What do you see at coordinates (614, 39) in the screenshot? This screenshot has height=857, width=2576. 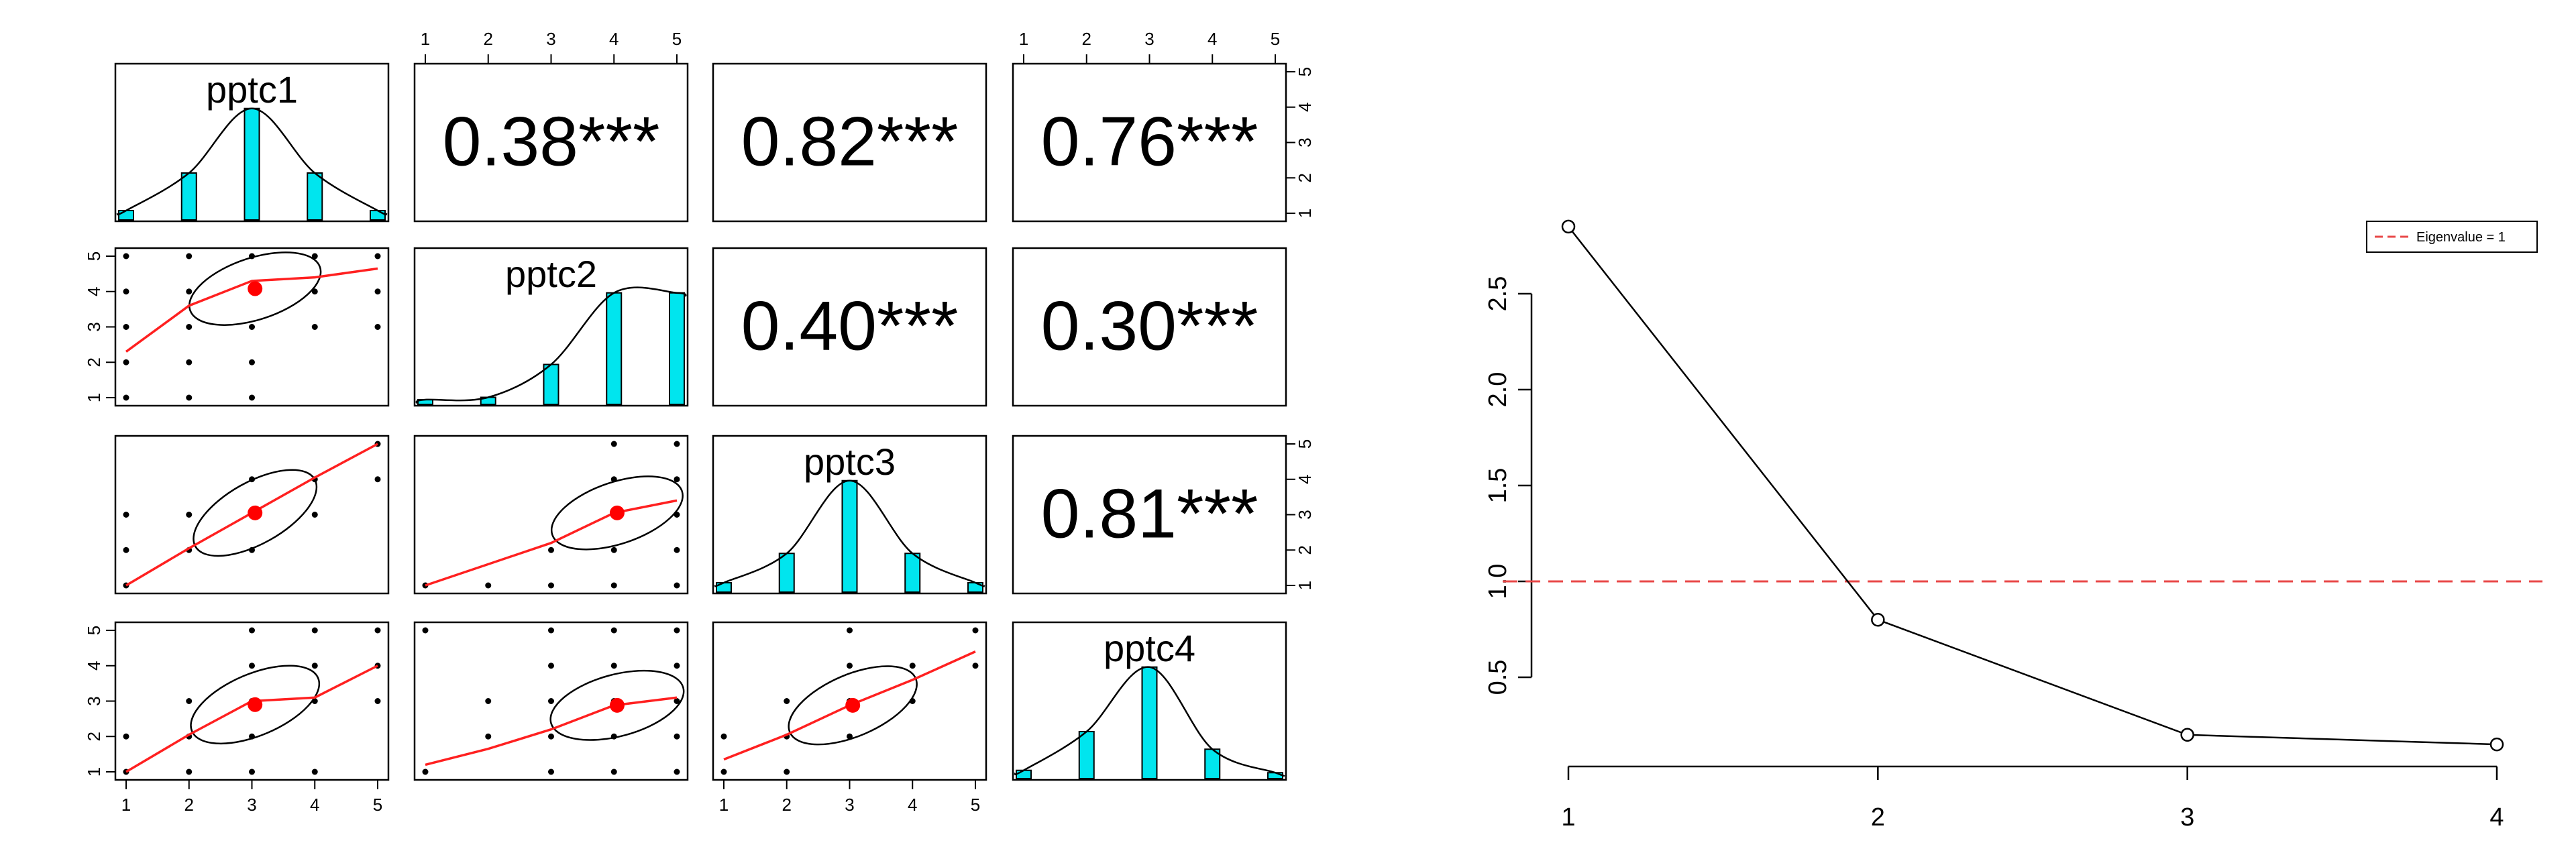 I see `x-tick-label-top: 4` at bounding box center [614, 39].